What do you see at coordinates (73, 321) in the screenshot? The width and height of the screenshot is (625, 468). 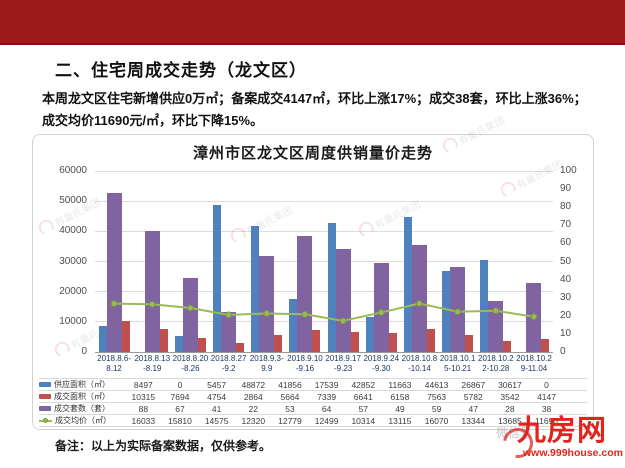 I see `y-axis-left-label: 10000` at bounding box center [73, 321].